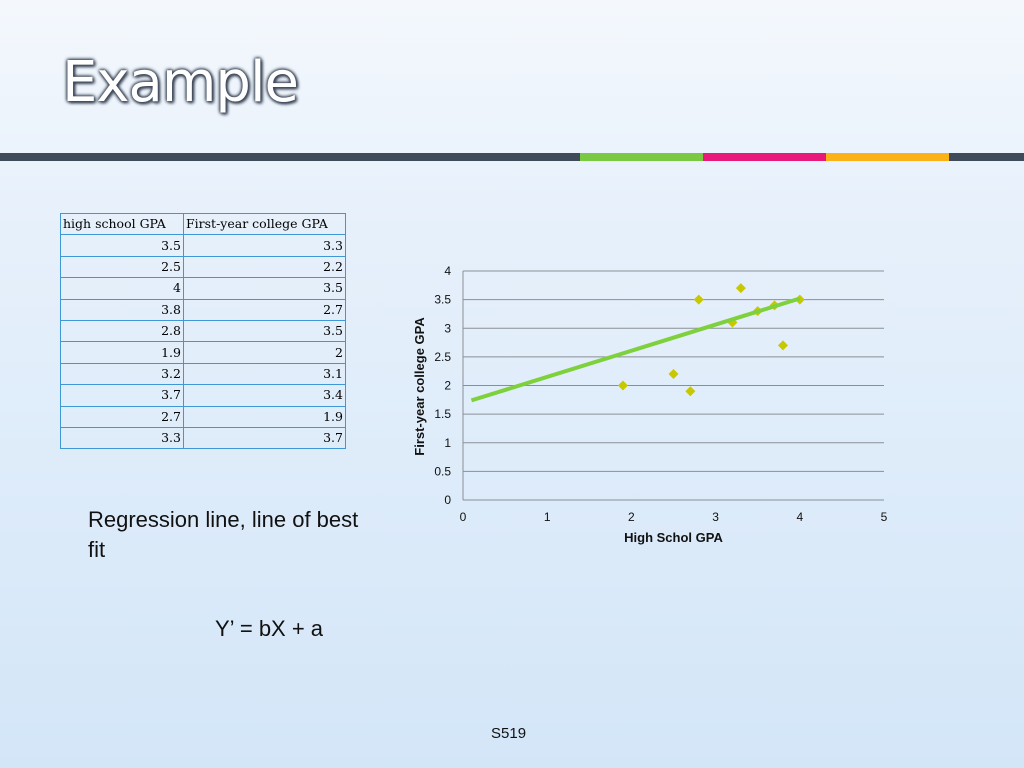  What do you see at coordinates (447, 386) in the screenshot?
I see `y-tick-label: 2` at bounding box center [447, 386].